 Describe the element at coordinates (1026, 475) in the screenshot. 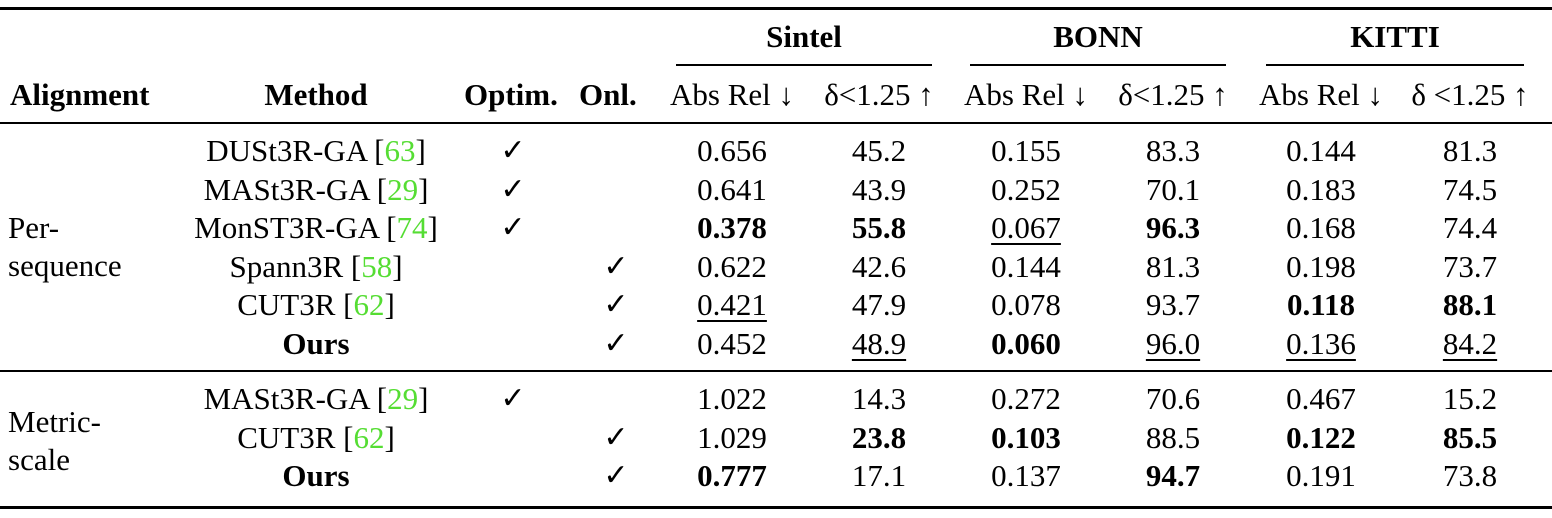

I see `metric-value: 0.137` at that location.